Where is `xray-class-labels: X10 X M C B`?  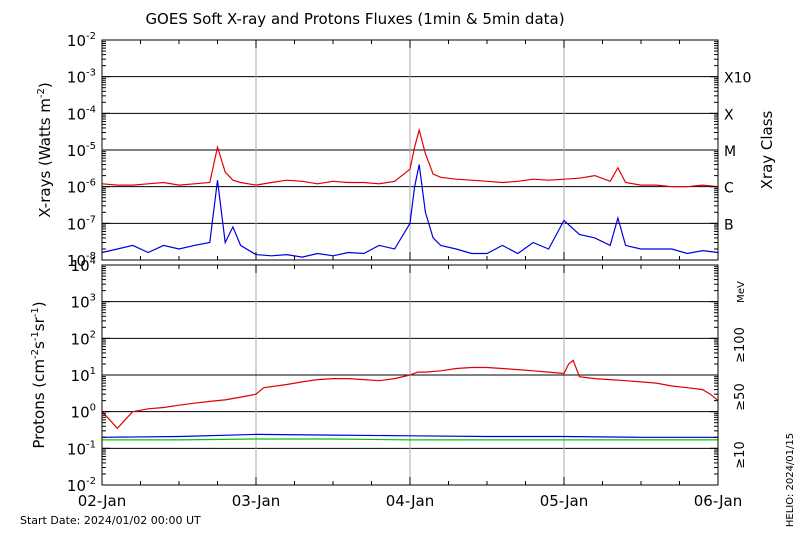 xray-class-labels: X10 X M C B is located at coordinates (737, 152).